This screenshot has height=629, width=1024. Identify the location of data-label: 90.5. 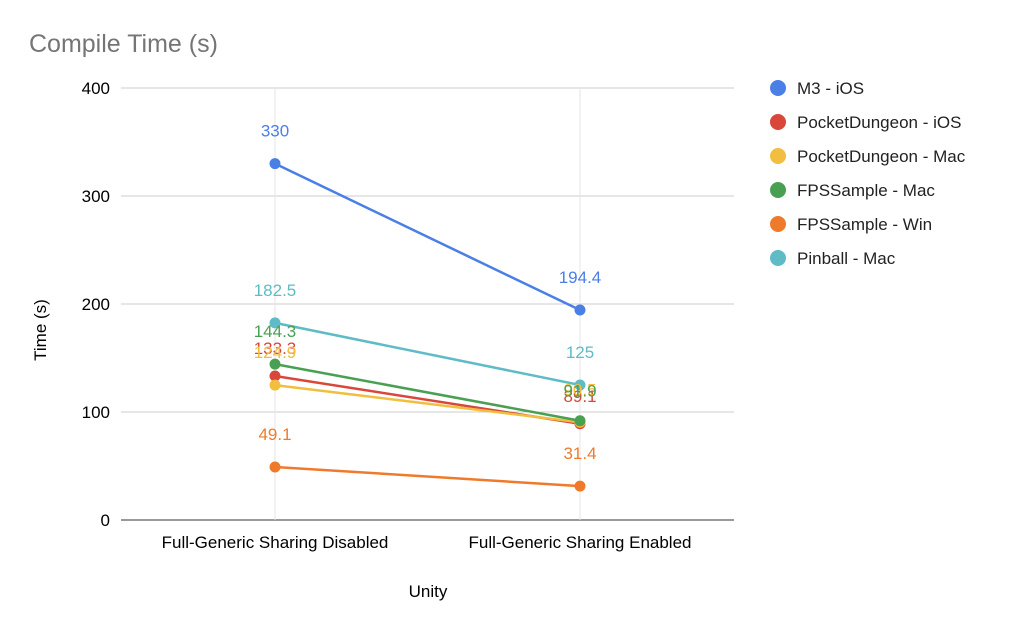
(579, 389).